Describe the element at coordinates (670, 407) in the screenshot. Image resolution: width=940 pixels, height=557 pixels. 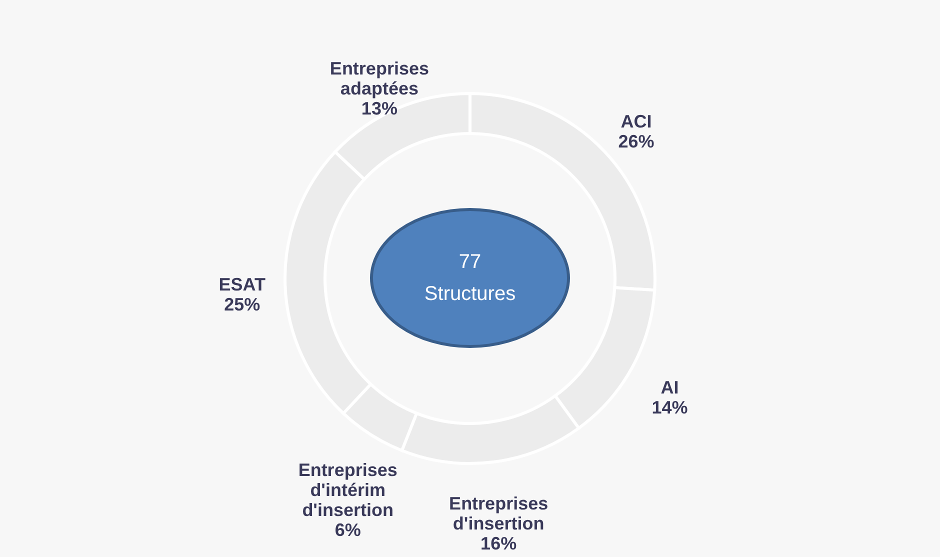
I see `data-label: 14%` at that location.